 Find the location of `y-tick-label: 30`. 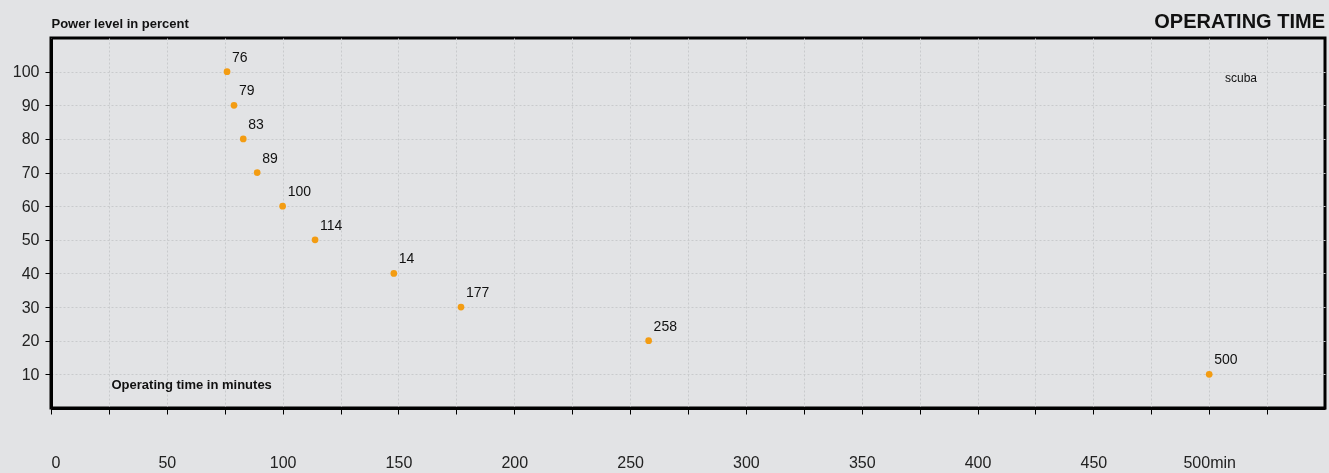

y-tick-label: 30 is located at coordinates (30, 307).